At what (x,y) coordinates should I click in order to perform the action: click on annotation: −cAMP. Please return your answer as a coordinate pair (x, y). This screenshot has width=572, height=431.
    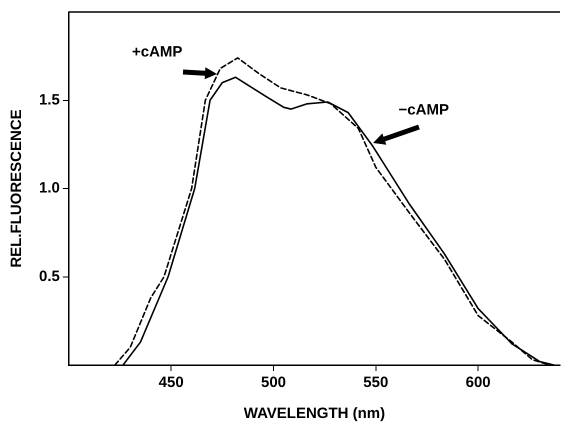
    Looking at the image, I should click on (423, 109).